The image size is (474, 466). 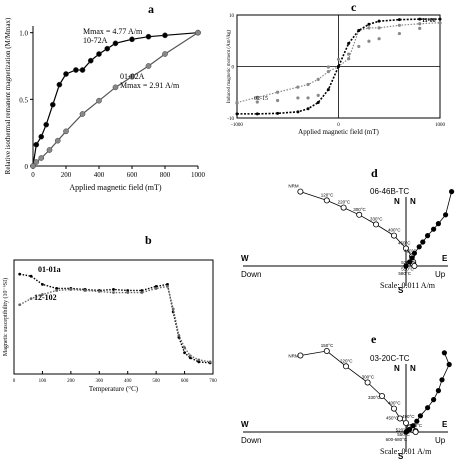 What do you see at coordinates (376, 218) in the screenshot?
I see `step-label: 330°C` at bounding box center [376, 218].